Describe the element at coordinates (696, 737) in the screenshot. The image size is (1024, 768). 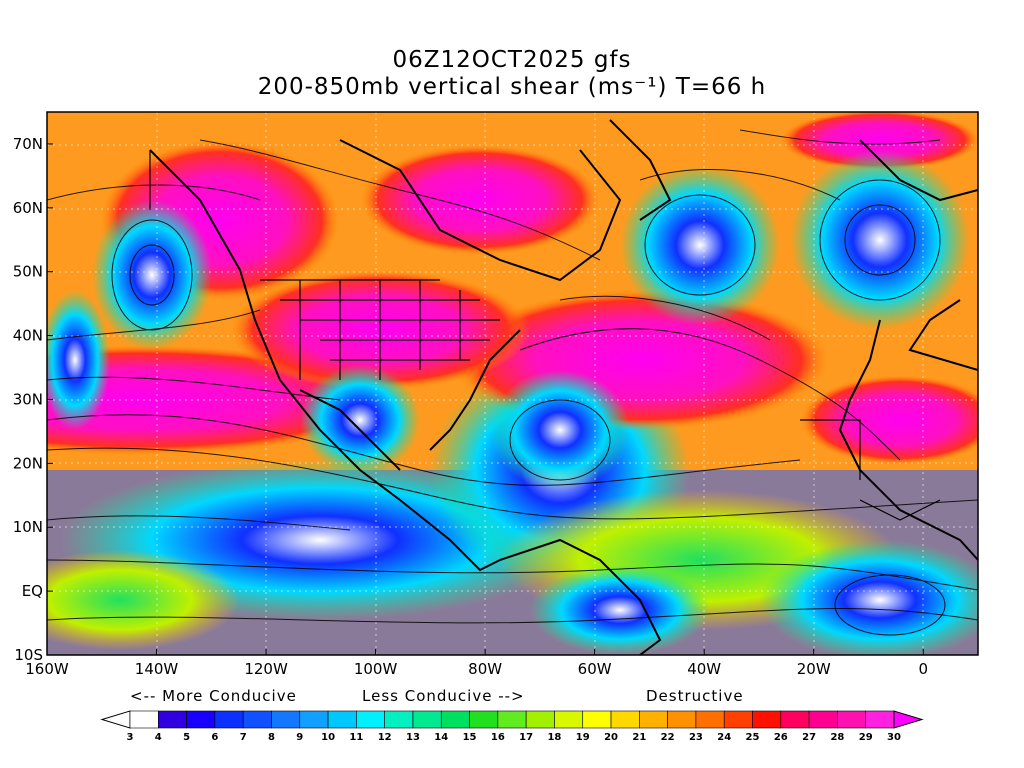
I see `colorbar-label: 23` at that location.